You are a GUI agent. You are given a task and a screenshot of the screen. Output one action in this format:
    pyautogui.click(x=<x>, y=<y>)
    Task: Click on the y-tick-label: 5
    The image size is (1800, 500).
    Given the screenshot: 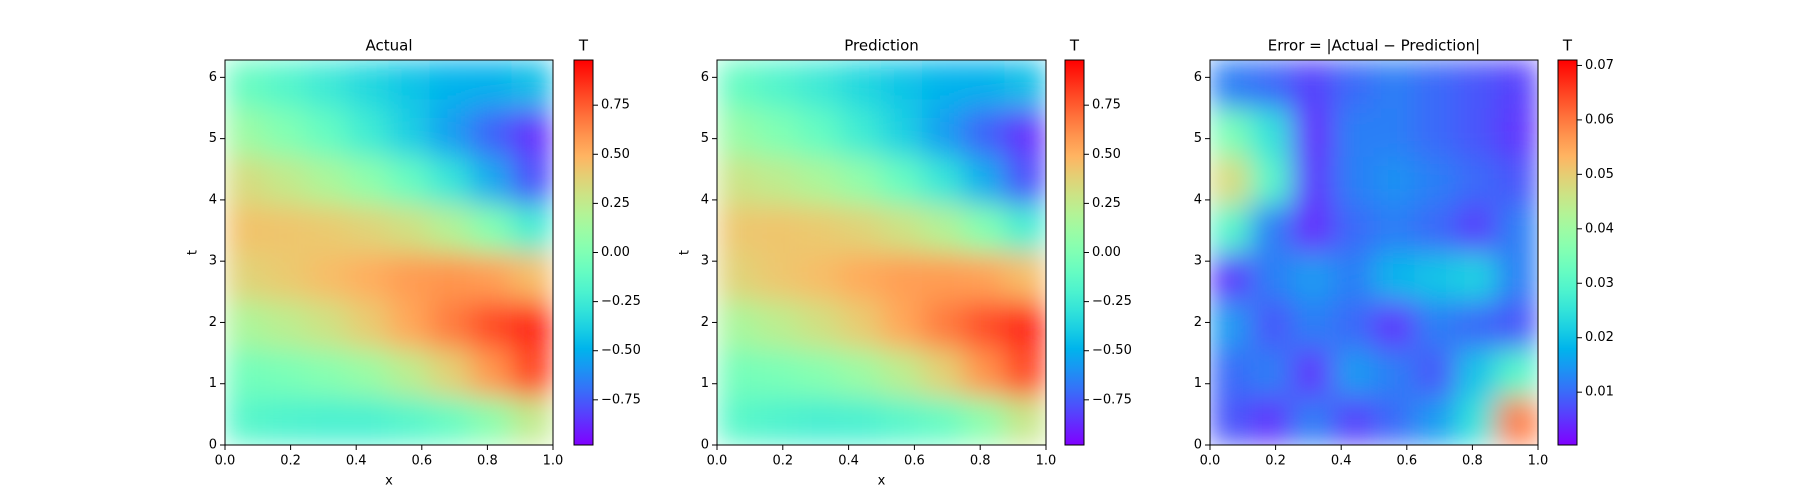 What is the action you would take?
    pyautogui.click(x=1198, y=138)
    